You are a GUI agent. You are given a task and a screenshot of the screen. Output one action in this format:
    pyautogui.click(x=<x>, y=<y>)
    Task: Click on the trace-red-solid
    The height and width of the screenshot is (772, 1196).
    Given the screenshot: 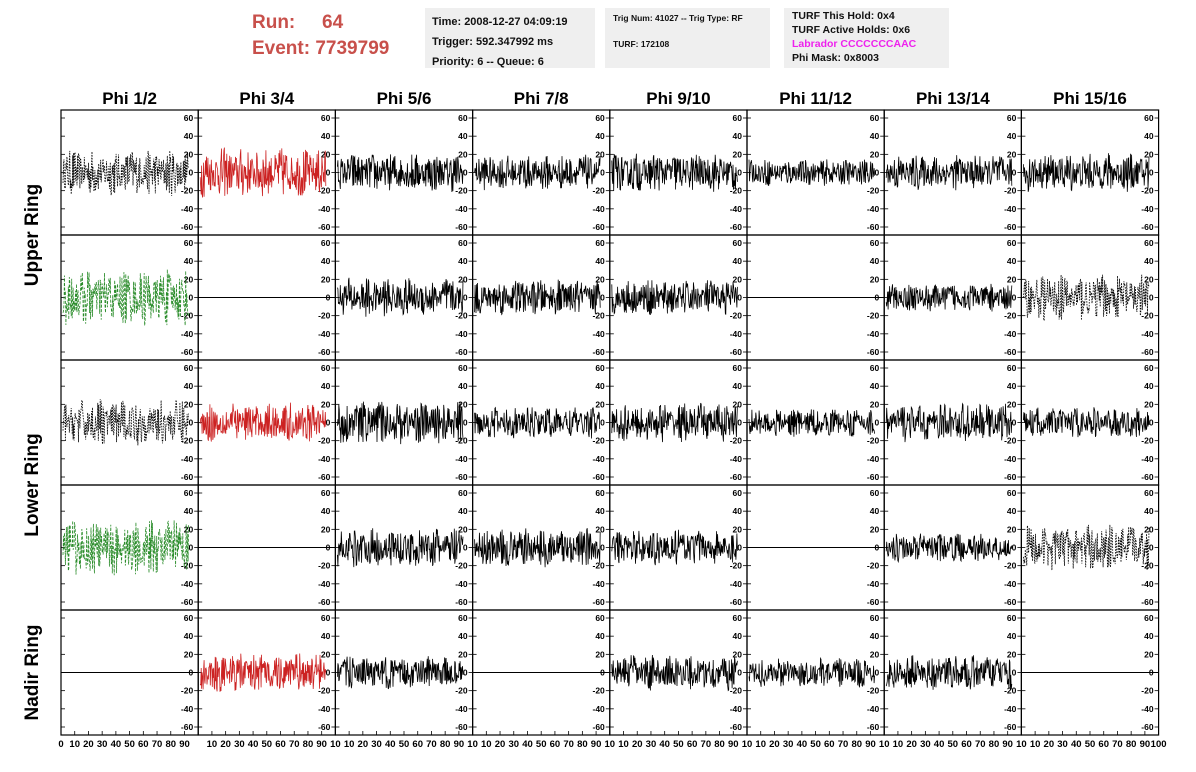 What is the action you would take?
    pyautogui.click(x=263, y=422)
    